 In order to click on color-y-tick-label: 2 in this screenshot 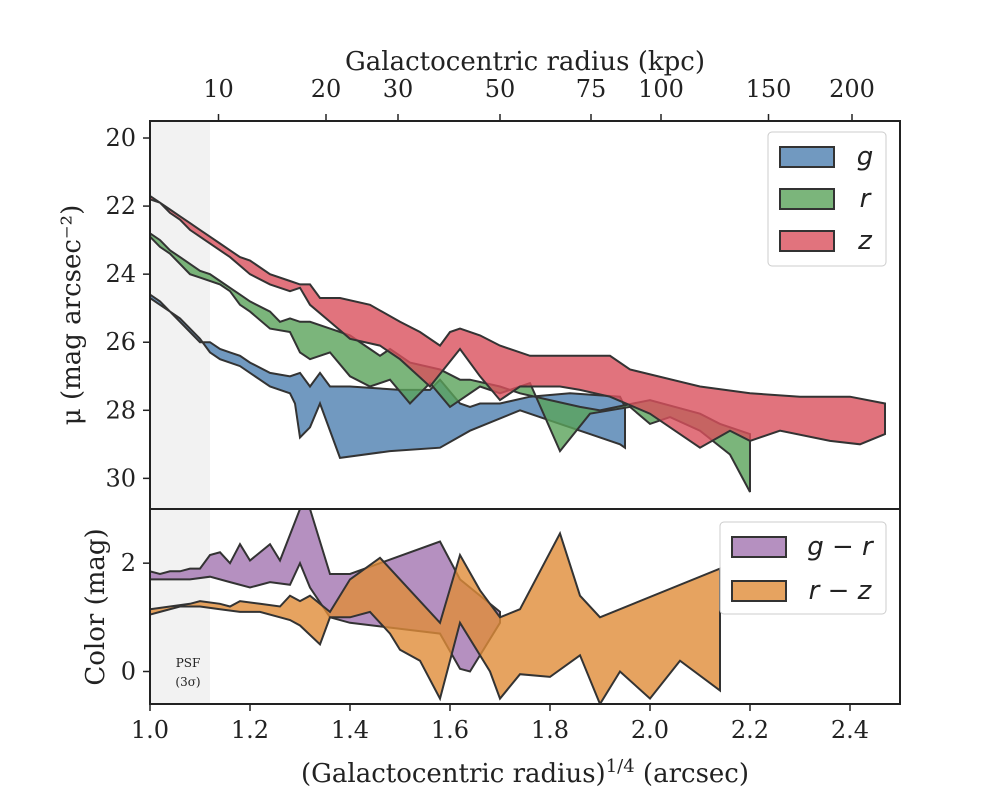, I will do `click(128, 563)`.